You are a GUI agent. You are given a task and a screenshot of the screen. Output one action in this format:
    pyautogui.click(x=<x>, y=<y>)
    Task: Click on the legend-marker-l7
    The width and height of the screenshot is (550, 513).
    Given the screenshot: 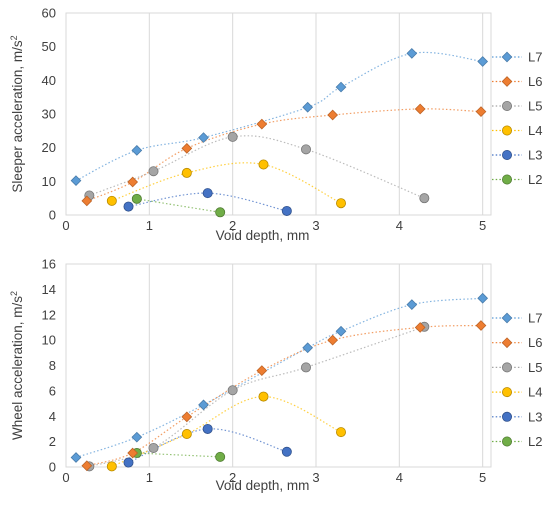 What is the action you would take?
    pyautogui.click(x=507, y=318)
    